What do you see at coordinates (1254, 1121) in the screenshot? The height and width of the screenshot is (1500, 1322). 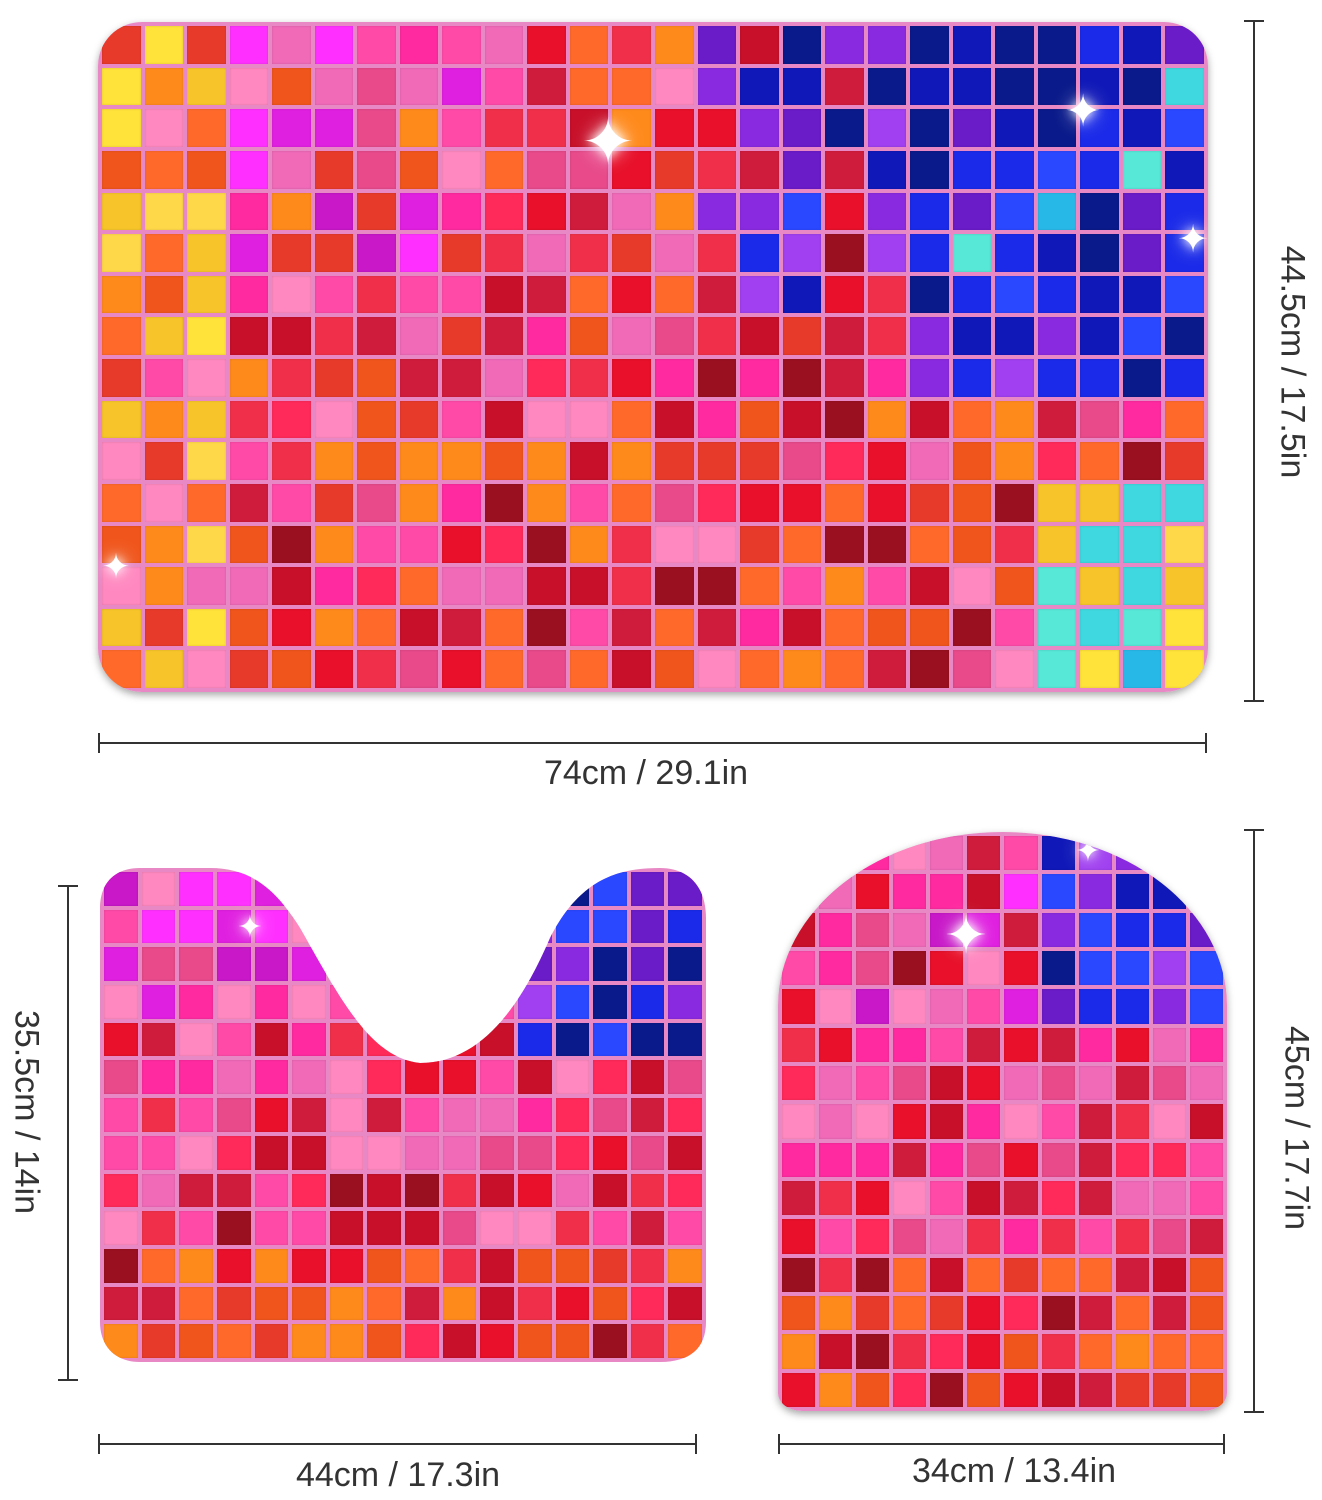 I see `lid-cover-height-line` at bounding box center [1254, 1121].